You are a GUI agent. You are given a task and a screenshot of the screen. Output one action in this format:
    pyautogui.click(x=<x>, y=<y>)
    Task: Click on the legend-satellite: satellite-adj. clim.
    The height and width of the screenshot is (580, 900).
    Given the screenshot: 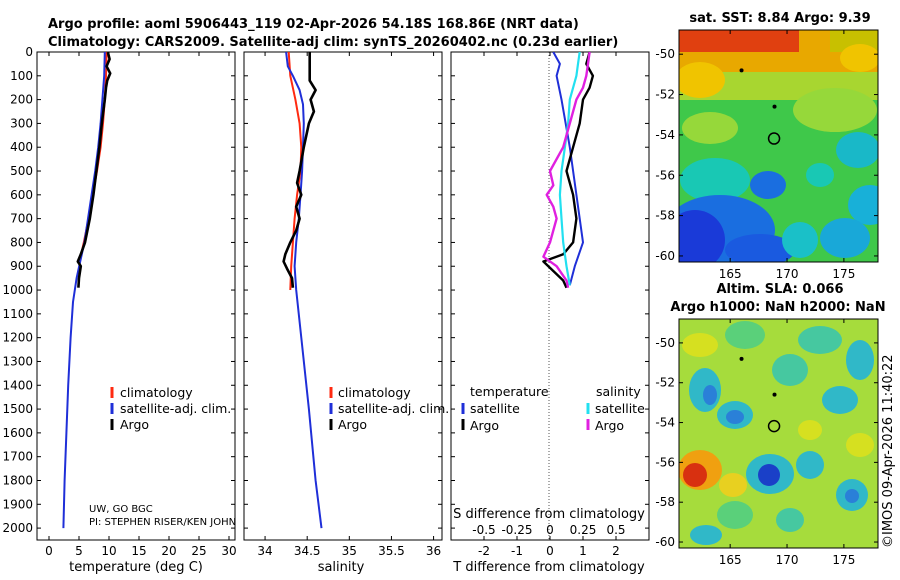 What is the action you would take?
    pyautogui.click(x=175, y=408)
    